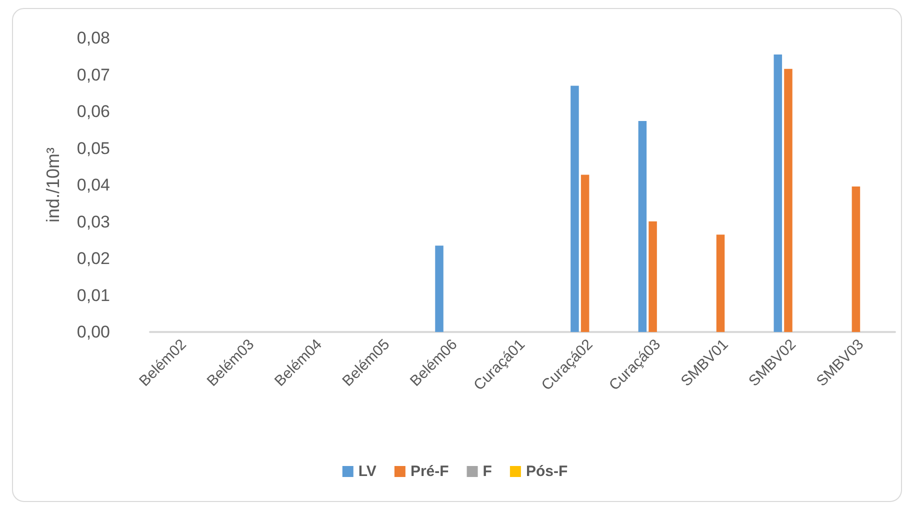 This screenshot has height=506, width=910. Describe the element at coordinates (93, 185) in the screenshot. I see `y-tick-label: 0,04` at that location.